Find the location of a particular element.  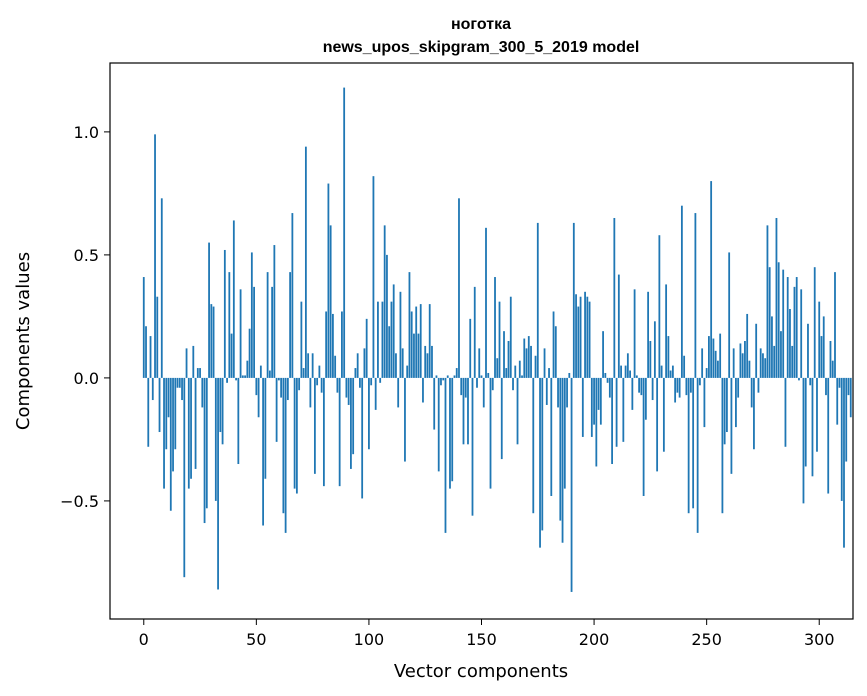

y-tick-label: −0.5 is located at coordinates (79, 501).